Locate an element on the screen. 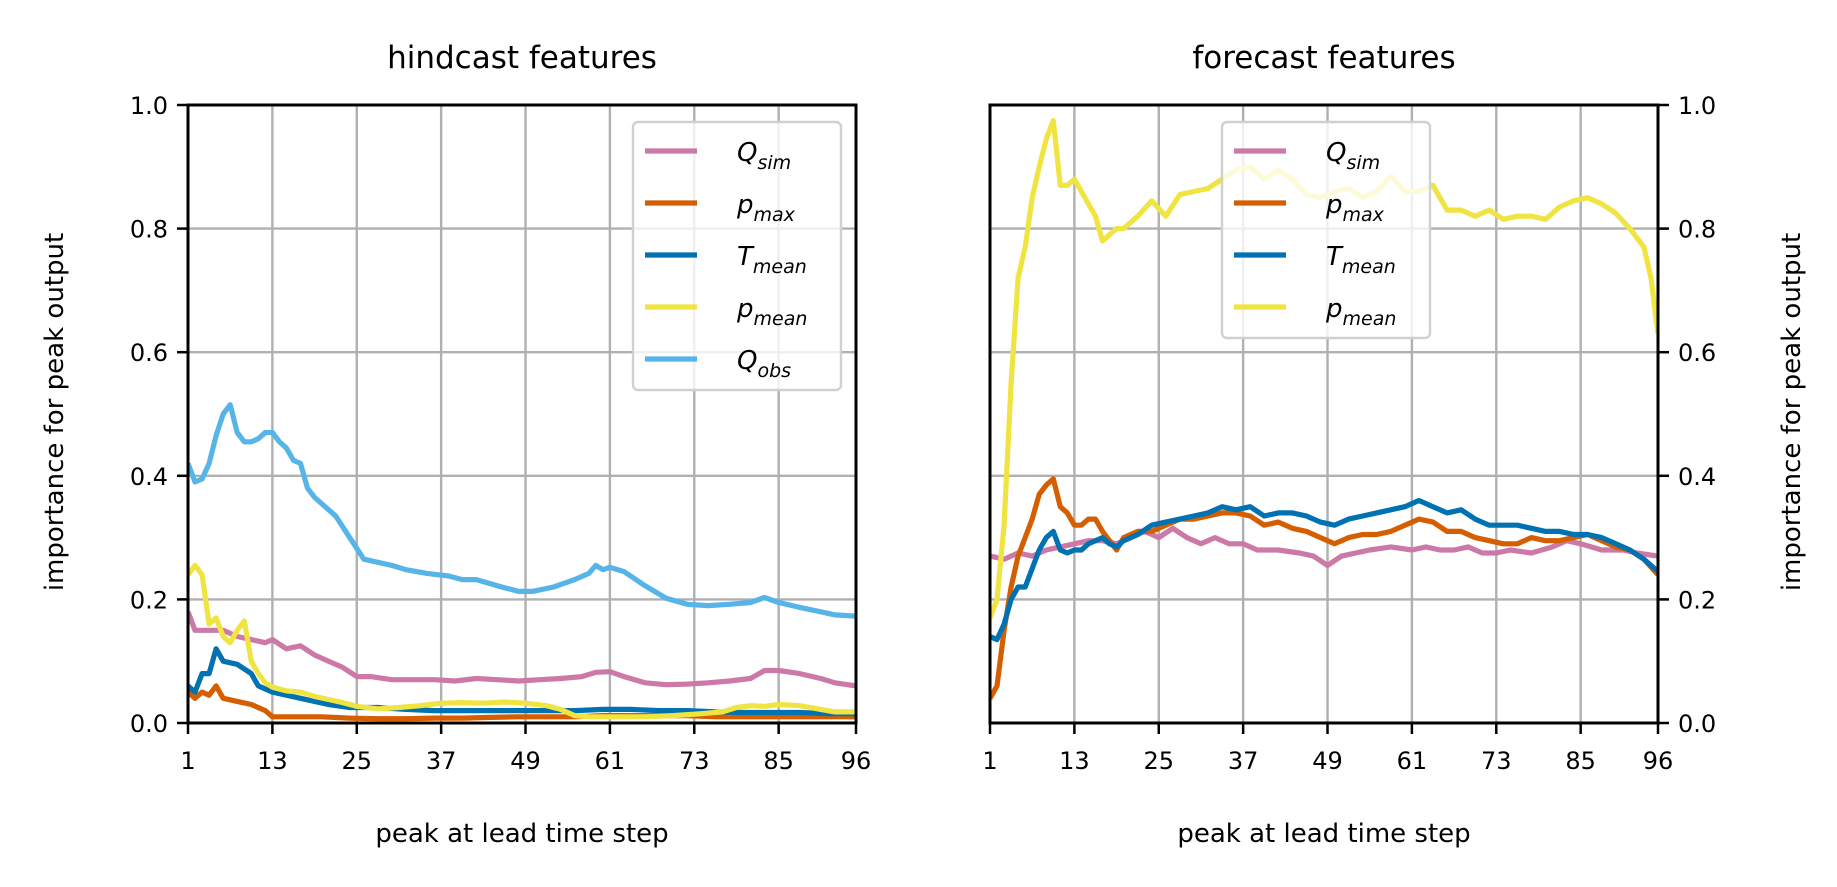  chart-title: hindcast features is located at coordinates (522, 58).